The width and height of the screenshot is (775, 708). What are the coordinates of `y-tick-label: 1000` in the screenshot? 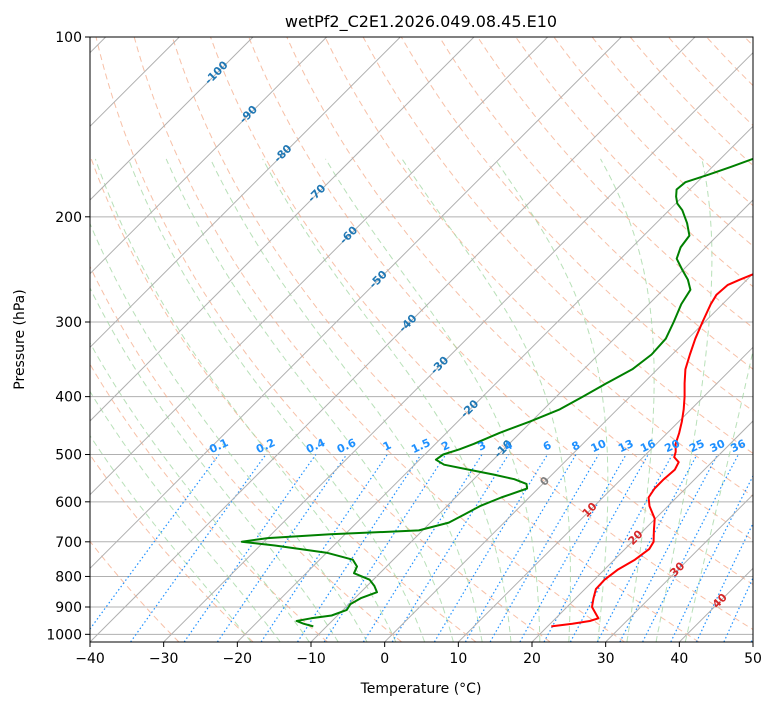 It's located at (64, 635).